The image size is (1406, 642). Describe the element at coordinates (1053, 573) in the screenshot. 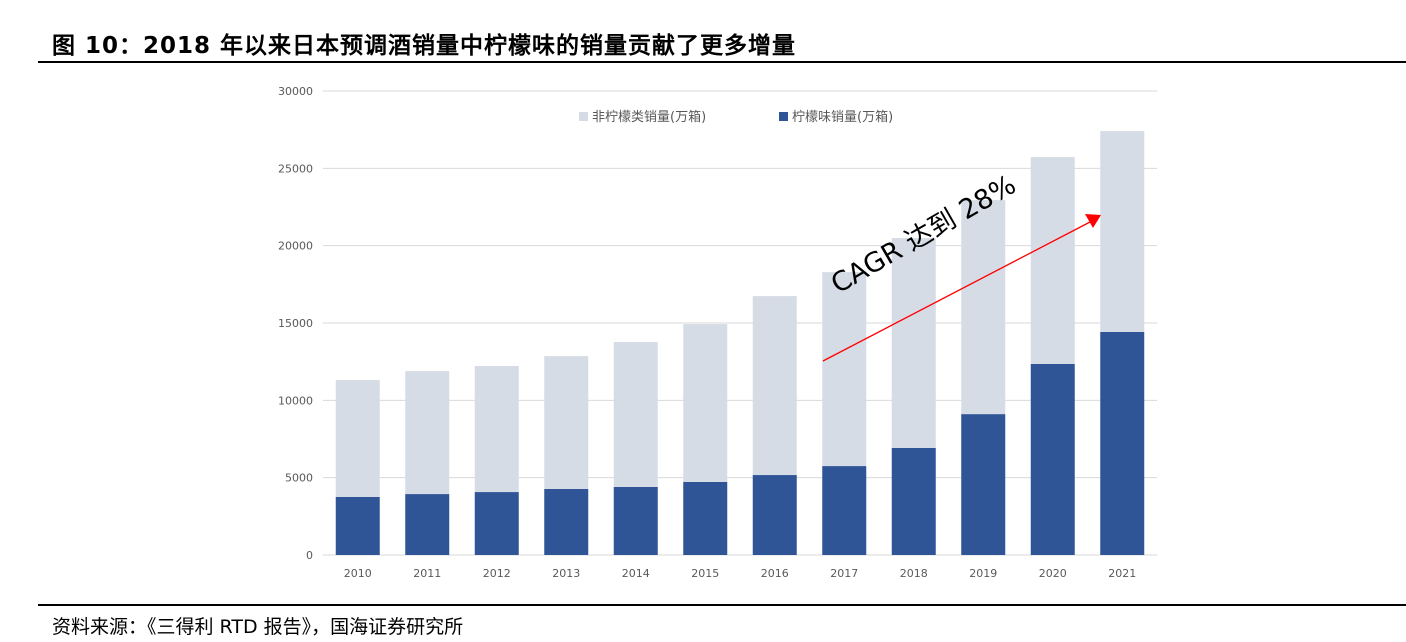

I see `x-tick-label: 2020` at that location.